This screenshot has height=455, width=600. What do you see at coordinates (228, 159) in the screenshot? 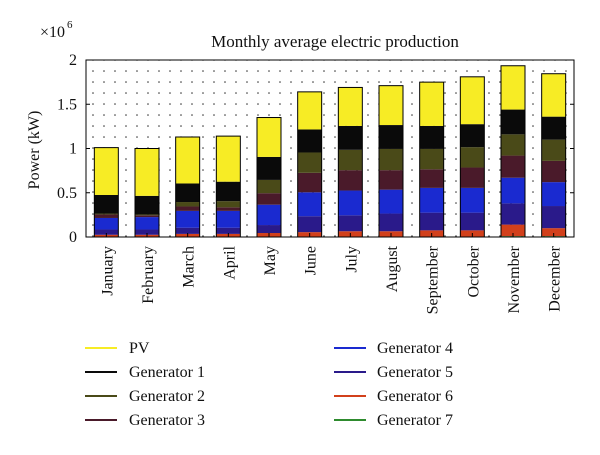
I see `bar-segment-pv-april` at bounding box center [228, 159].